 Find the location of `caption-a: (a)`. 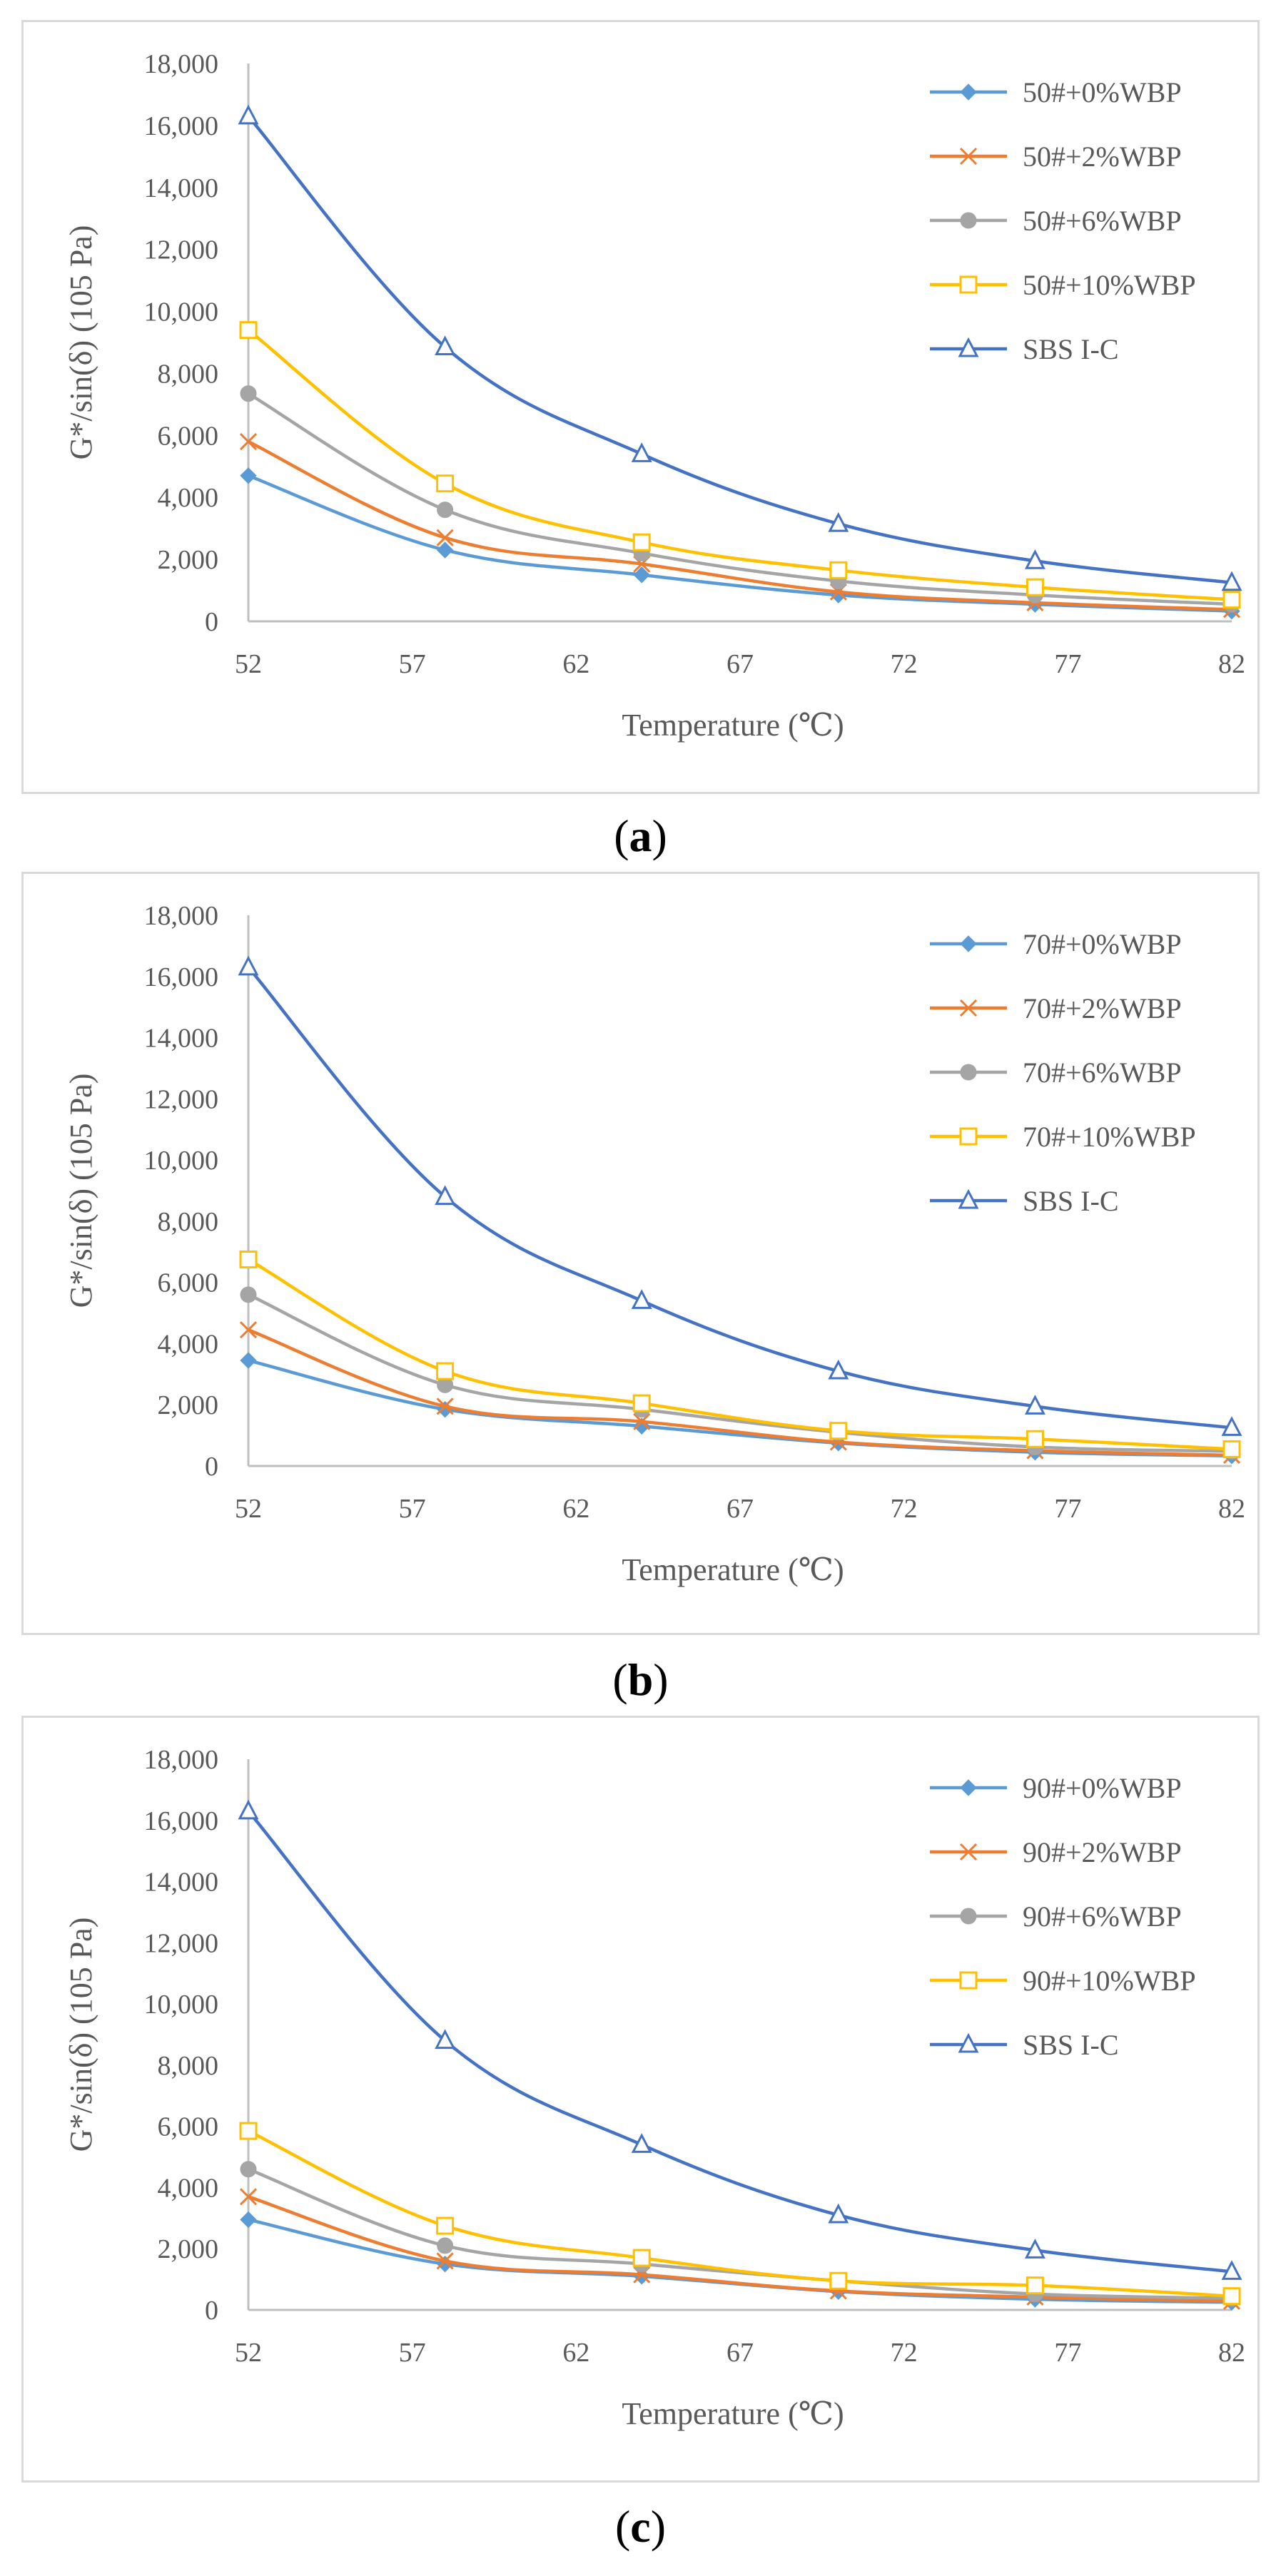

caption-a: (a) is located at coordinates (640, 835).